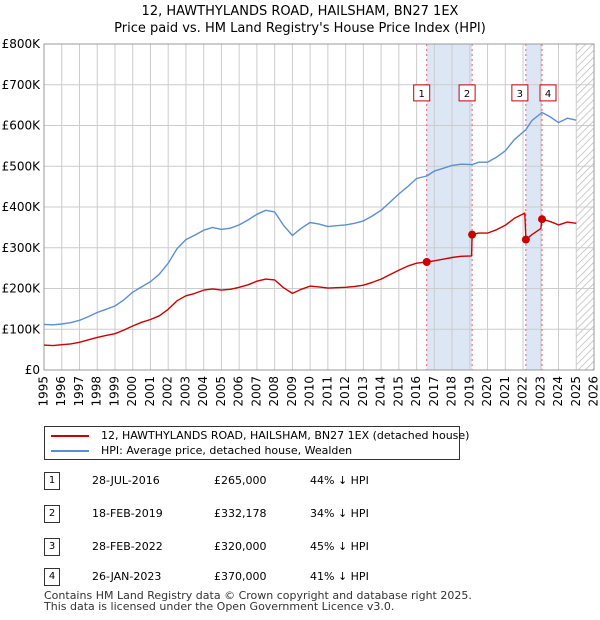 The image size is (600, 620). What do you see at coordinates (22, 329) in the screenshot?
I see `y-tick-label: £100K` at bounding box center [22, 329].